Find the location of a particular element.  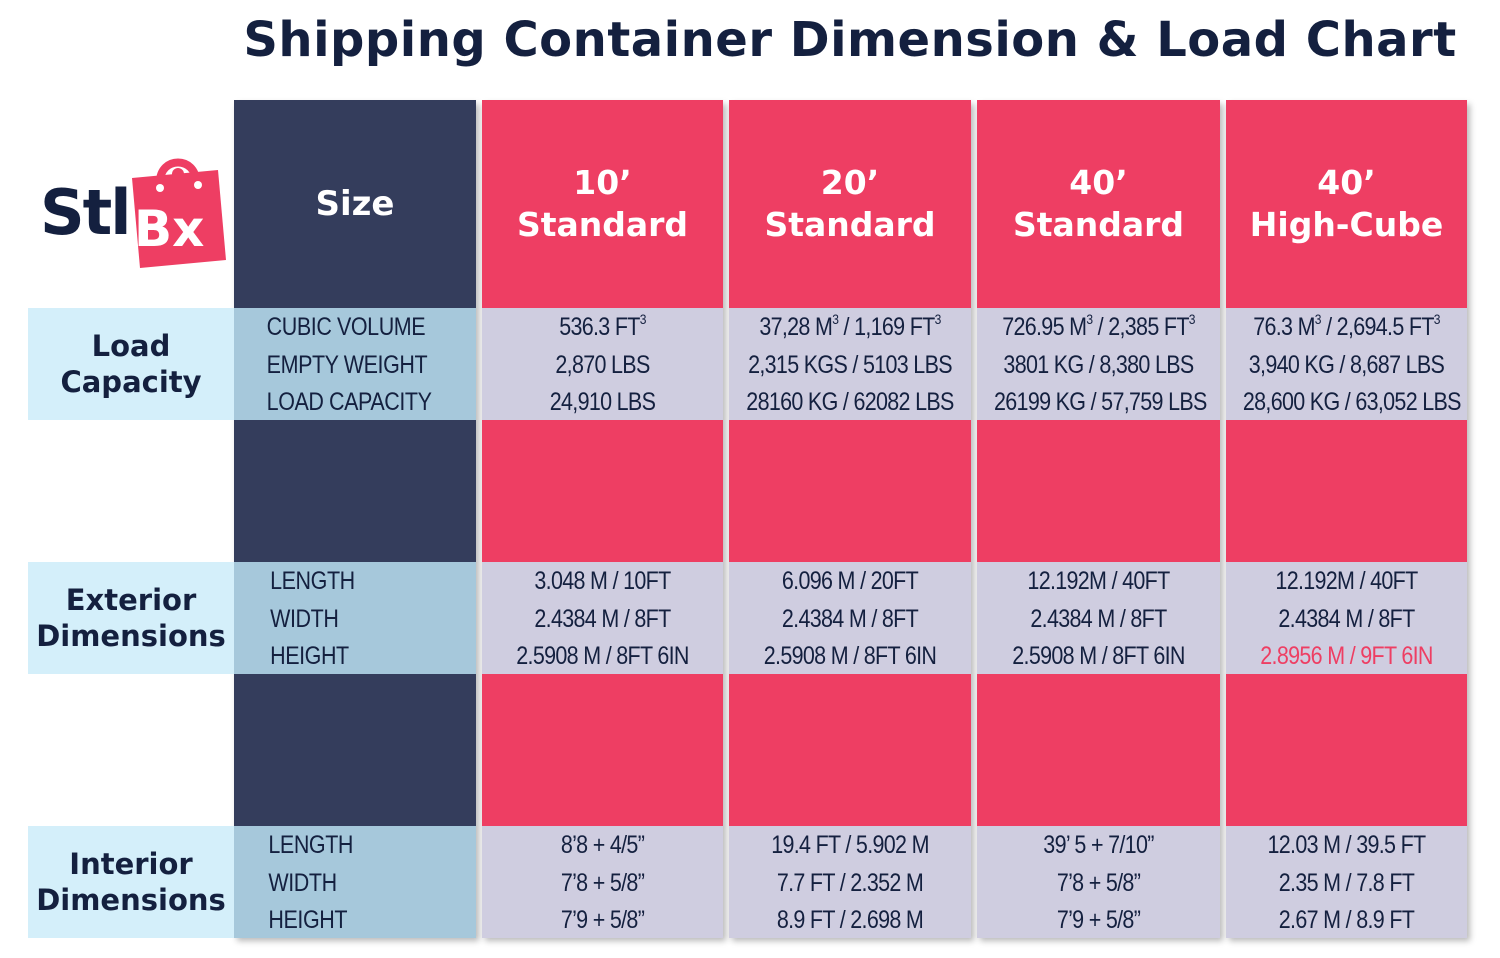

data-value: 6.096 M / 20FT is located at coordinates (850, 581).